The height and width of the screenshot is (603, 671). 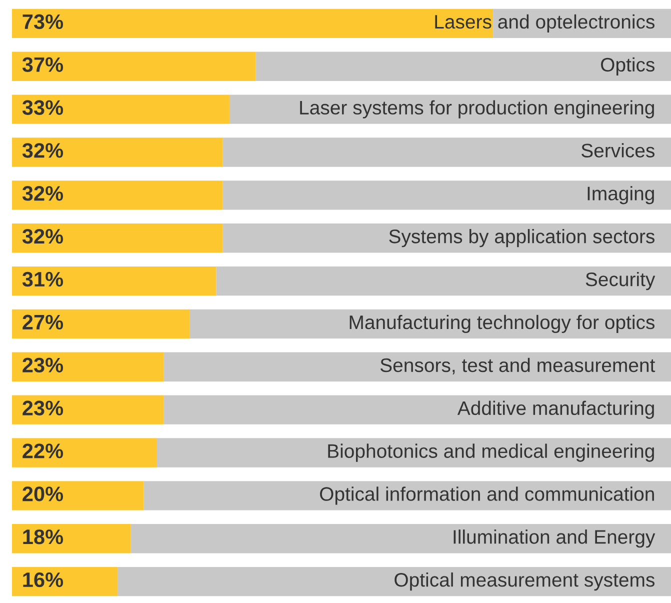 What do you see at coordinates (555, 409) in the screenshot?
I see `y-tick-label: Additive manufacturing` at bounding box center [555, 409].